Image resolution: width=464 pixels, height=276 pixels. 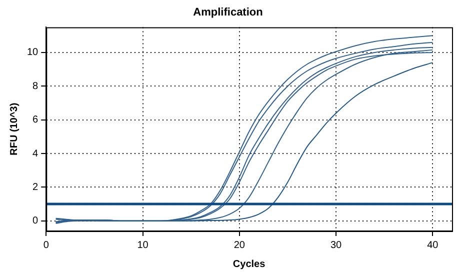 What do you see at coordinates (35, 187) in the screenshot?
I see `y-tick-label: 2` at bounding box center [35, 187].